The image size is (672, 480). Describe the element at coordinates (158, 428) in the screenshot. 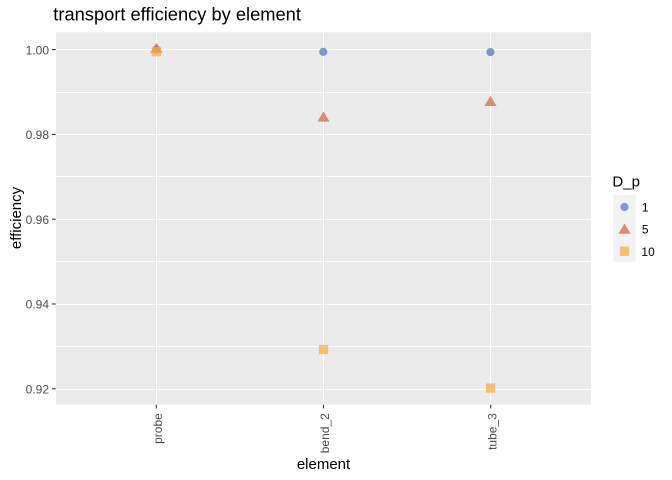

I see `svg-text: probe` at that location.